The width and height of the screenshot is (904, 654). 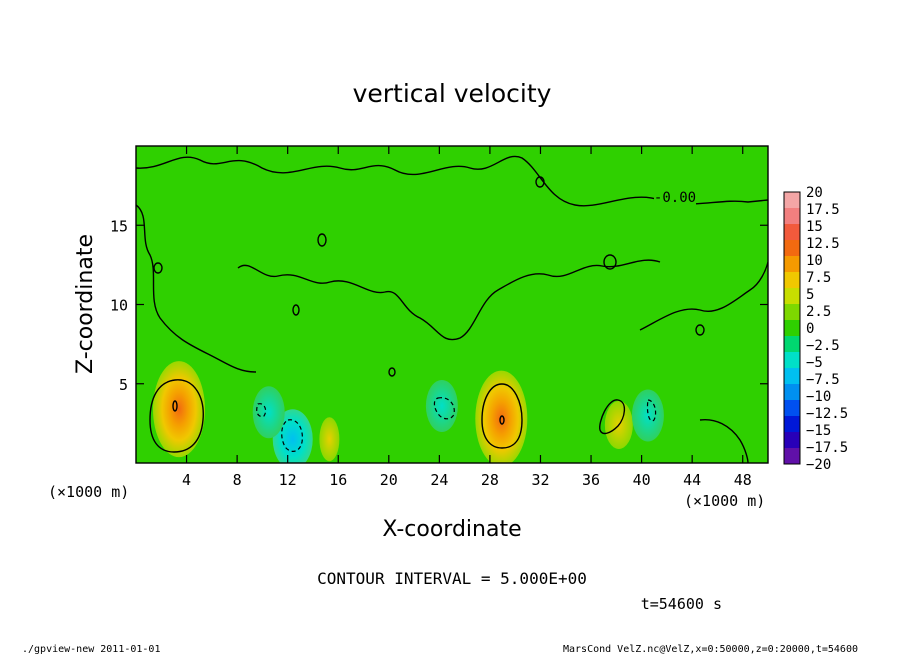 What do you see at coordinates (818, 278) in the screenshot?
I see `colorbar-label: 7.5` at bounding box center [818, 278].